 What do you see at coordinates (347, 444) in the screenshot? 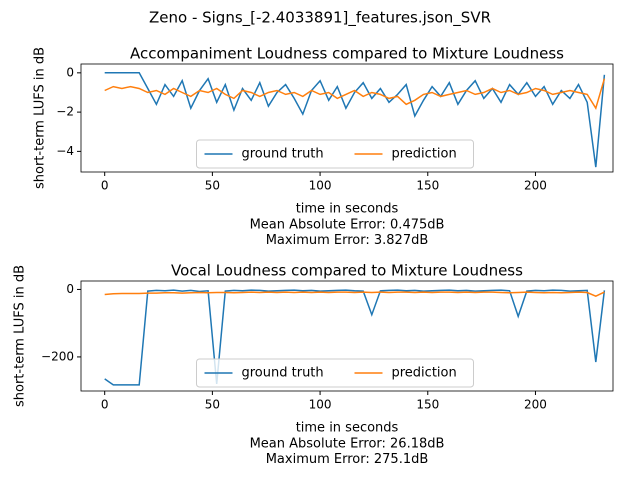
I see `annotation: Mean Absolute Error: 26.18dB` at bounding box center [347, 444].